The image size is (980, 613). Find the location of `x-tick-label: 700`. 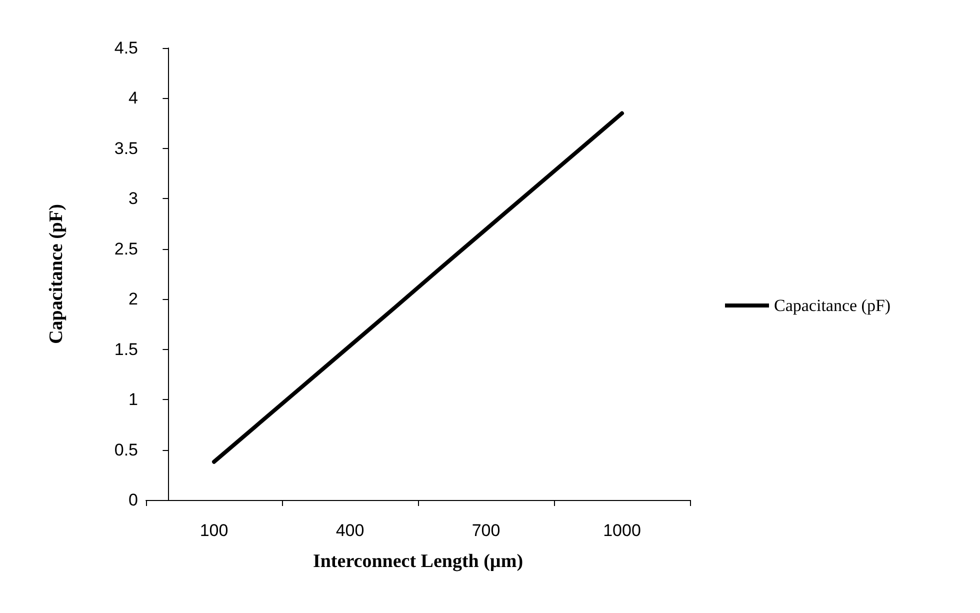

x-tick-label: 700 is located at coordinates (486, 530).